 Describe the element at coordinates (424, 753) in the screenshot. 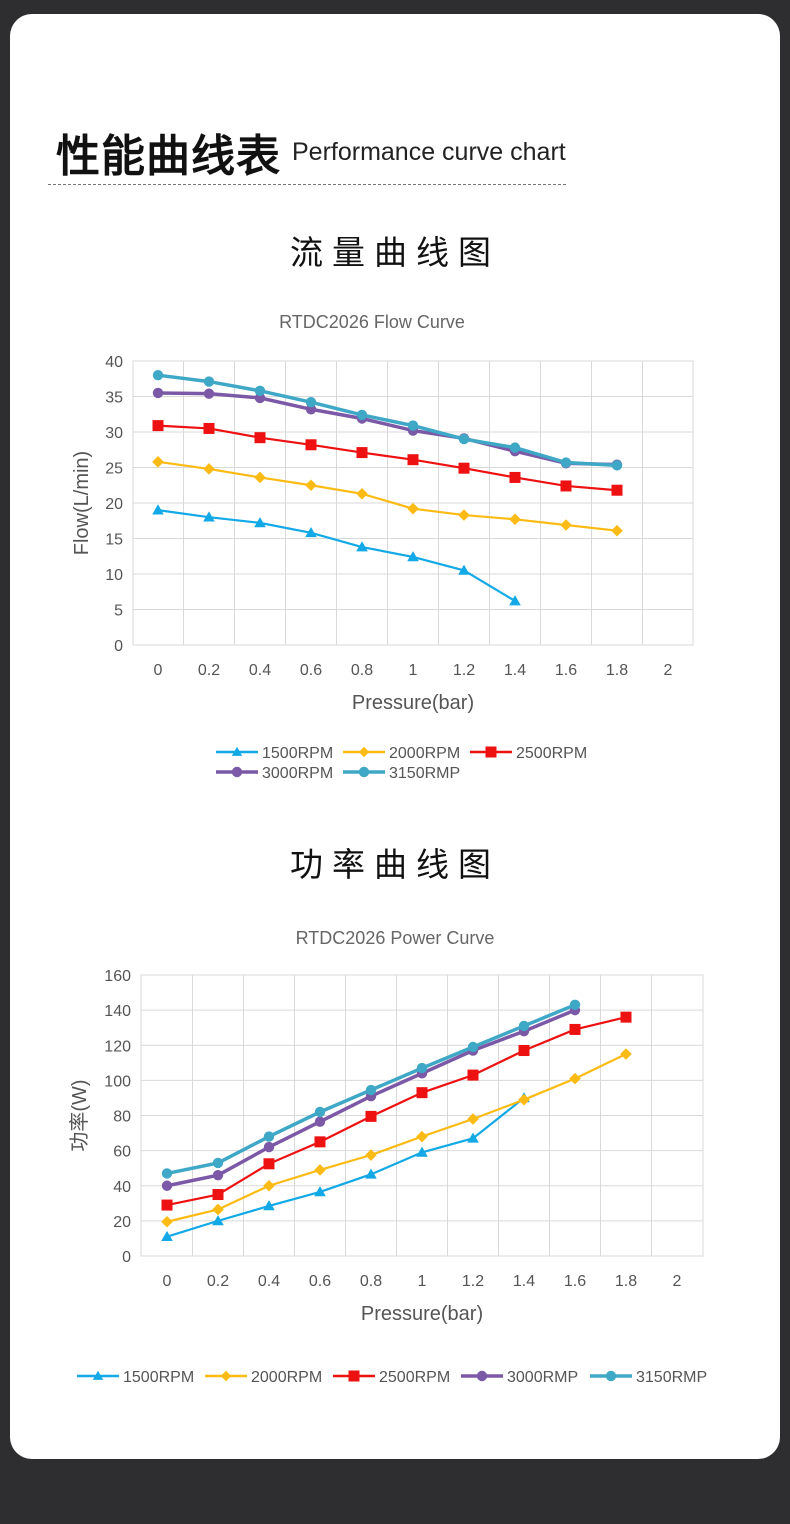

I see `legend-label: 2000RPM` at that location.